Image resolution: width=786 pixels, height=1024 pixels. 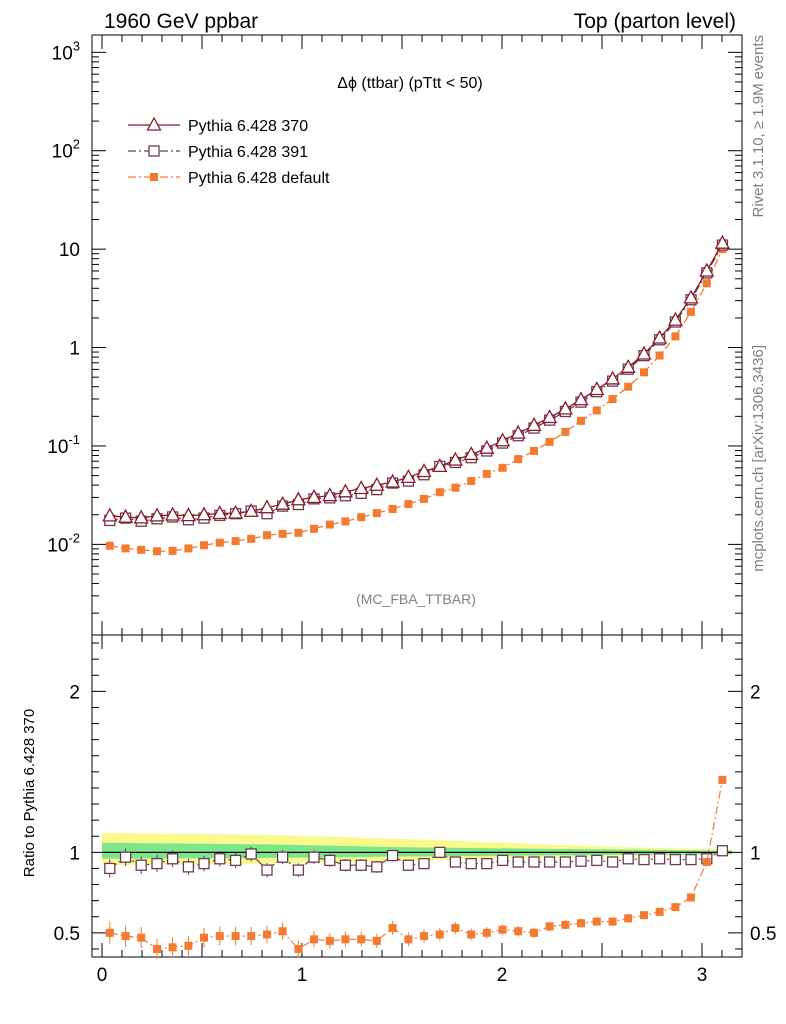 What do you see at coordinates (763, 934) in the screenshot?
I see `ratio-y-tick-label-right: 0.5` at bounding box center [763, 934].